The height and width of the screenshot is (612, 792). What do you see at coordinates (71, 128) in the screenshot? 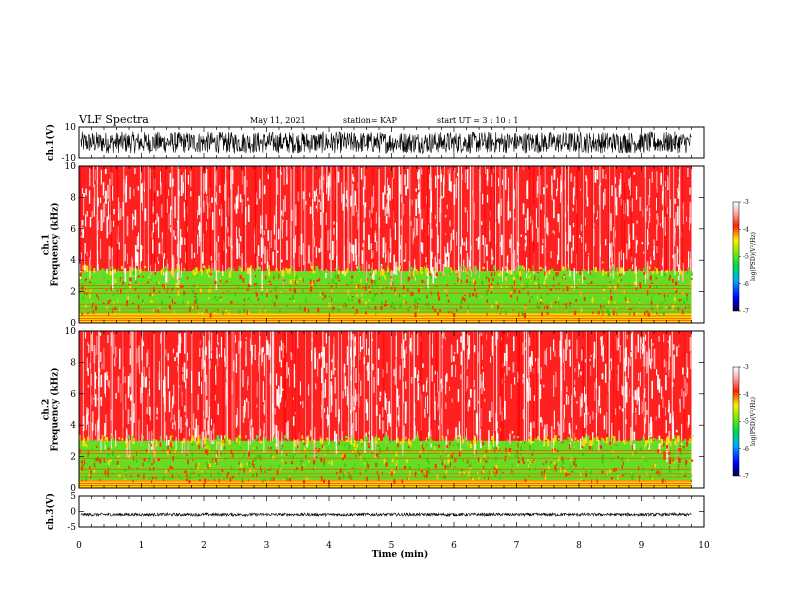
I see `y-tick-label: 10` at bounding box center [71, 128].